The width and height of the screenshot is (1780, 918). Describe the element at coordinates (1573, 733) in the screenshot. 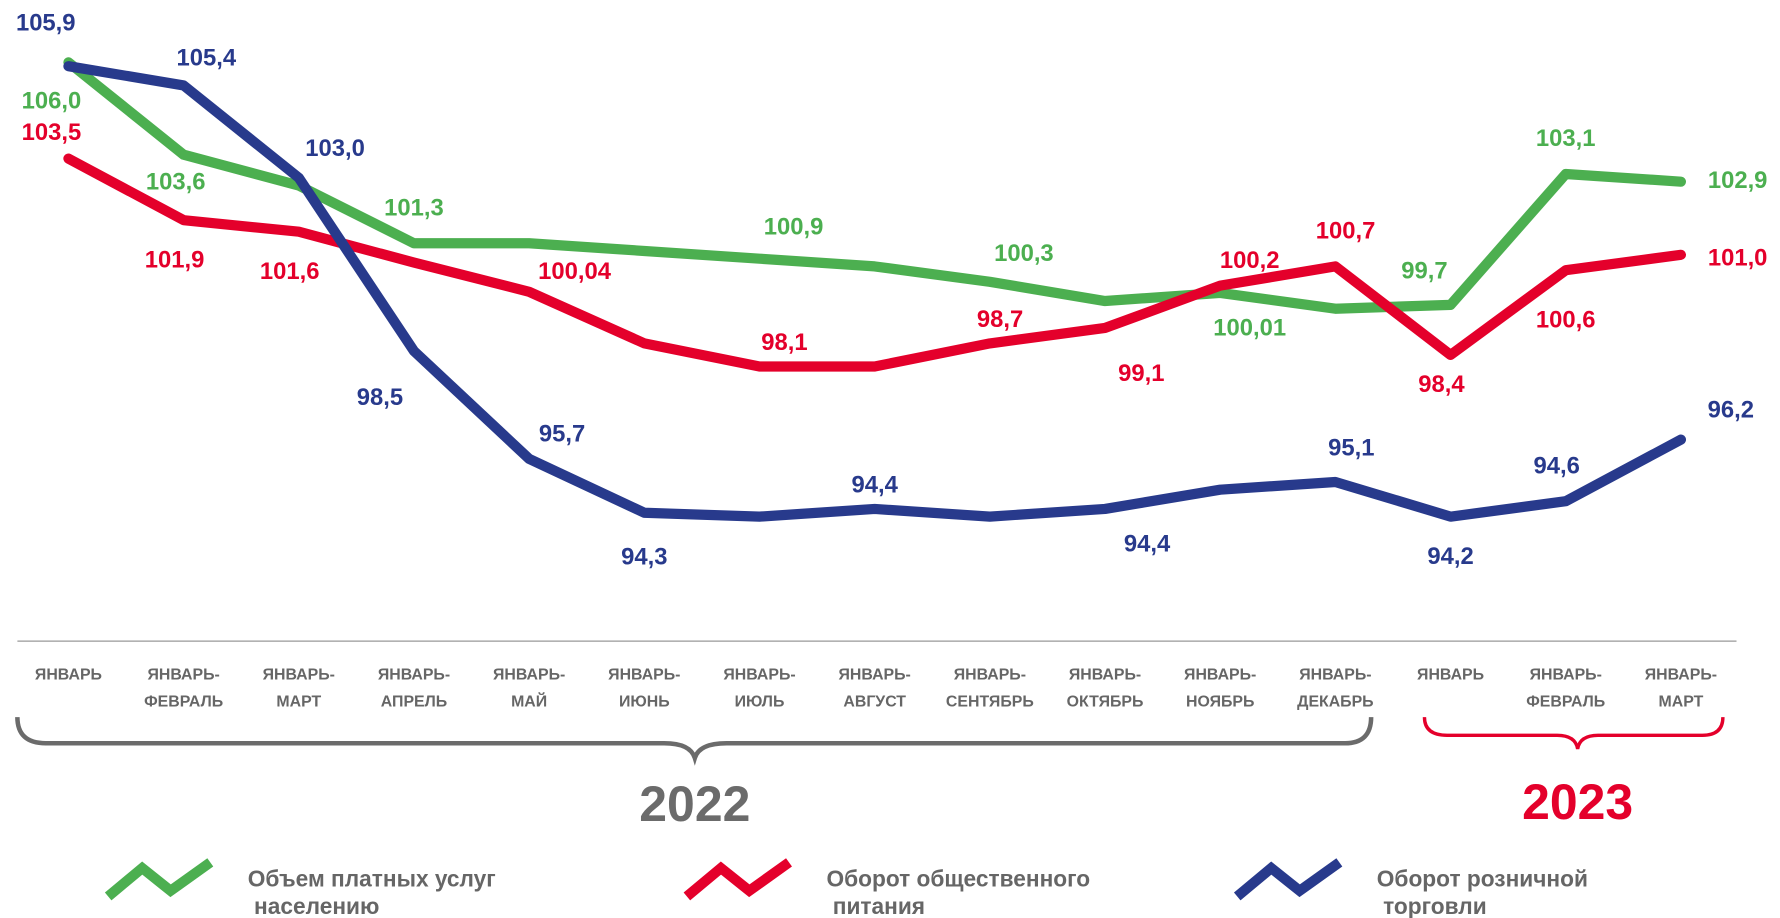

I see `brace-2023` at that location.